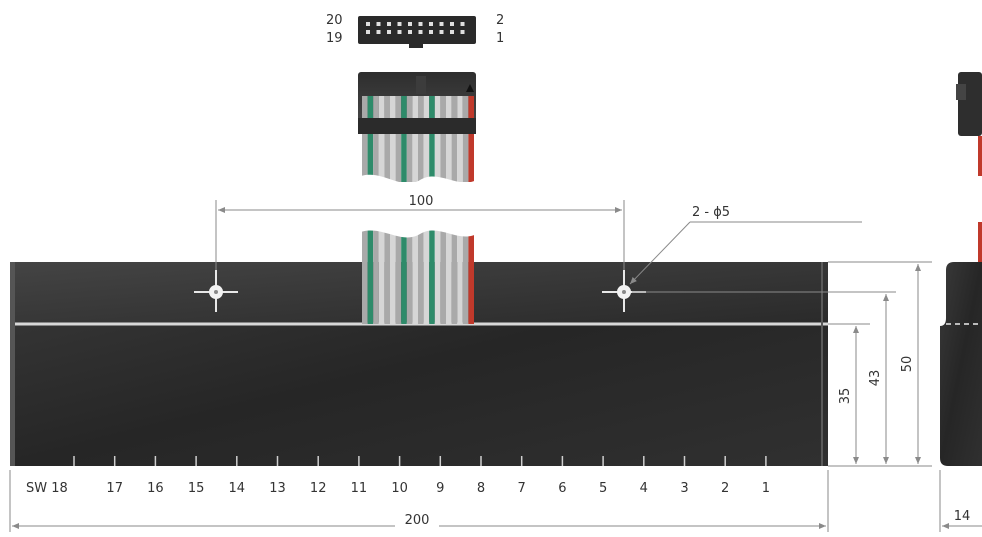 Image resolution: width=982 pixels, height=537 pixels. I want to click on connector-pin-dots, so click(415, 28).